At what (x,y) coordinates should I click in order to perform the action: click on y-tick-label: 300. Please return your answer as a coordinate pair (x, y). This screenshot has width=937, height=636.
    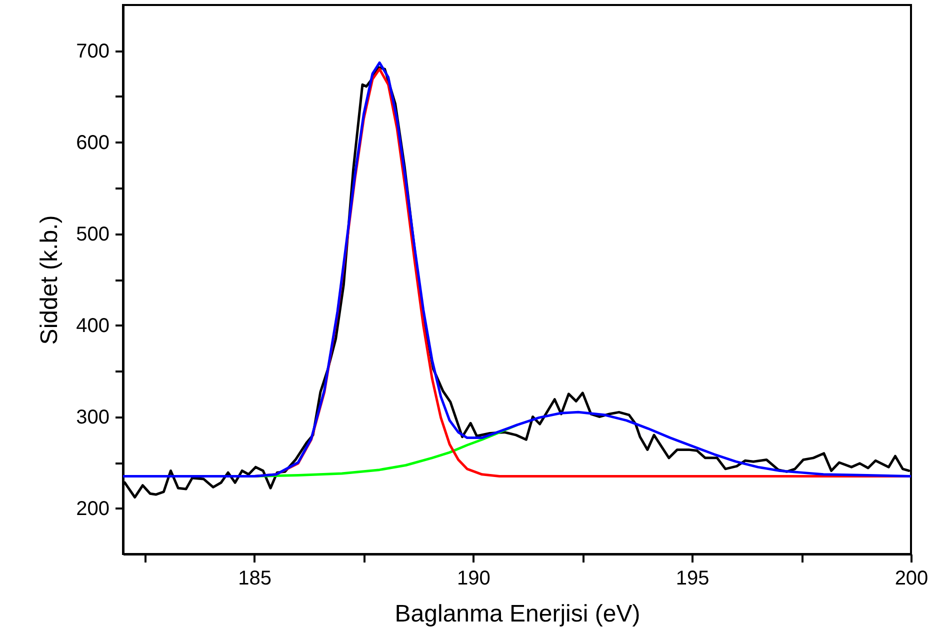
    Looking at the image, I should click on (93, 417).